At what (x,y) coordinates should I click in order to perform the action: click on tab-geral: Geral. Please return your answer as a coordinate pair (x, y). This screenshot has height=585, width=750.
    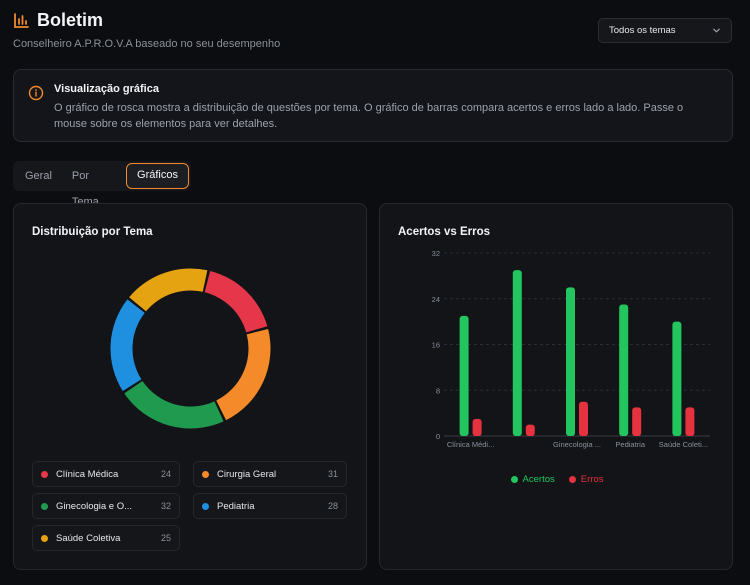
    Looking at the image, I should click on (38, 176).